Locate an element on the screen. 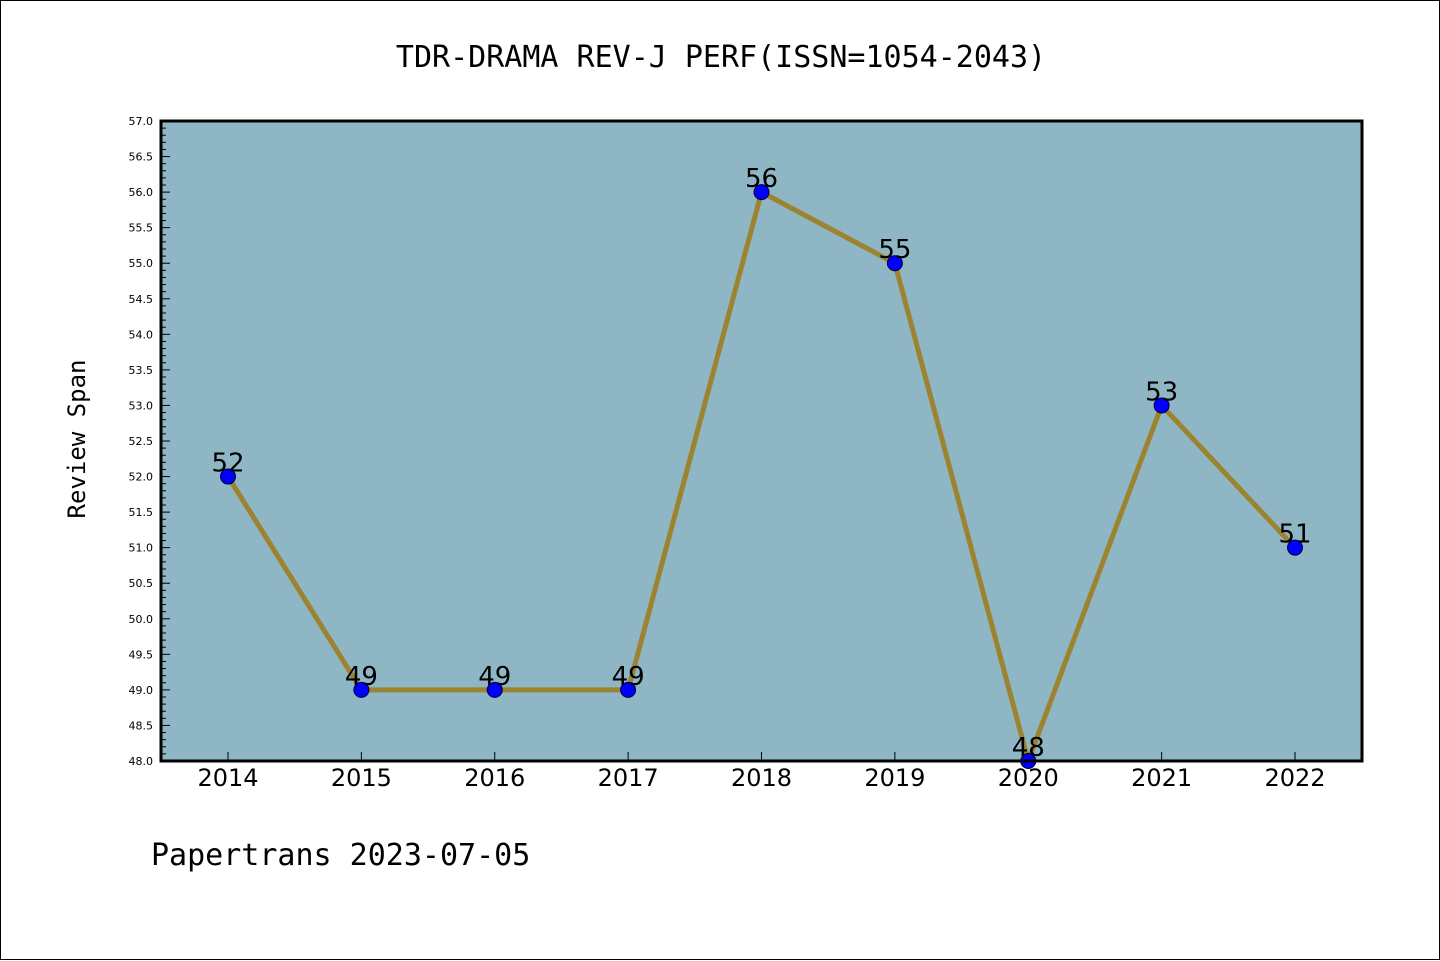 The height and width of the screenshot is (961, 1440). data-label: 52 is located at coordinates (227, 464).